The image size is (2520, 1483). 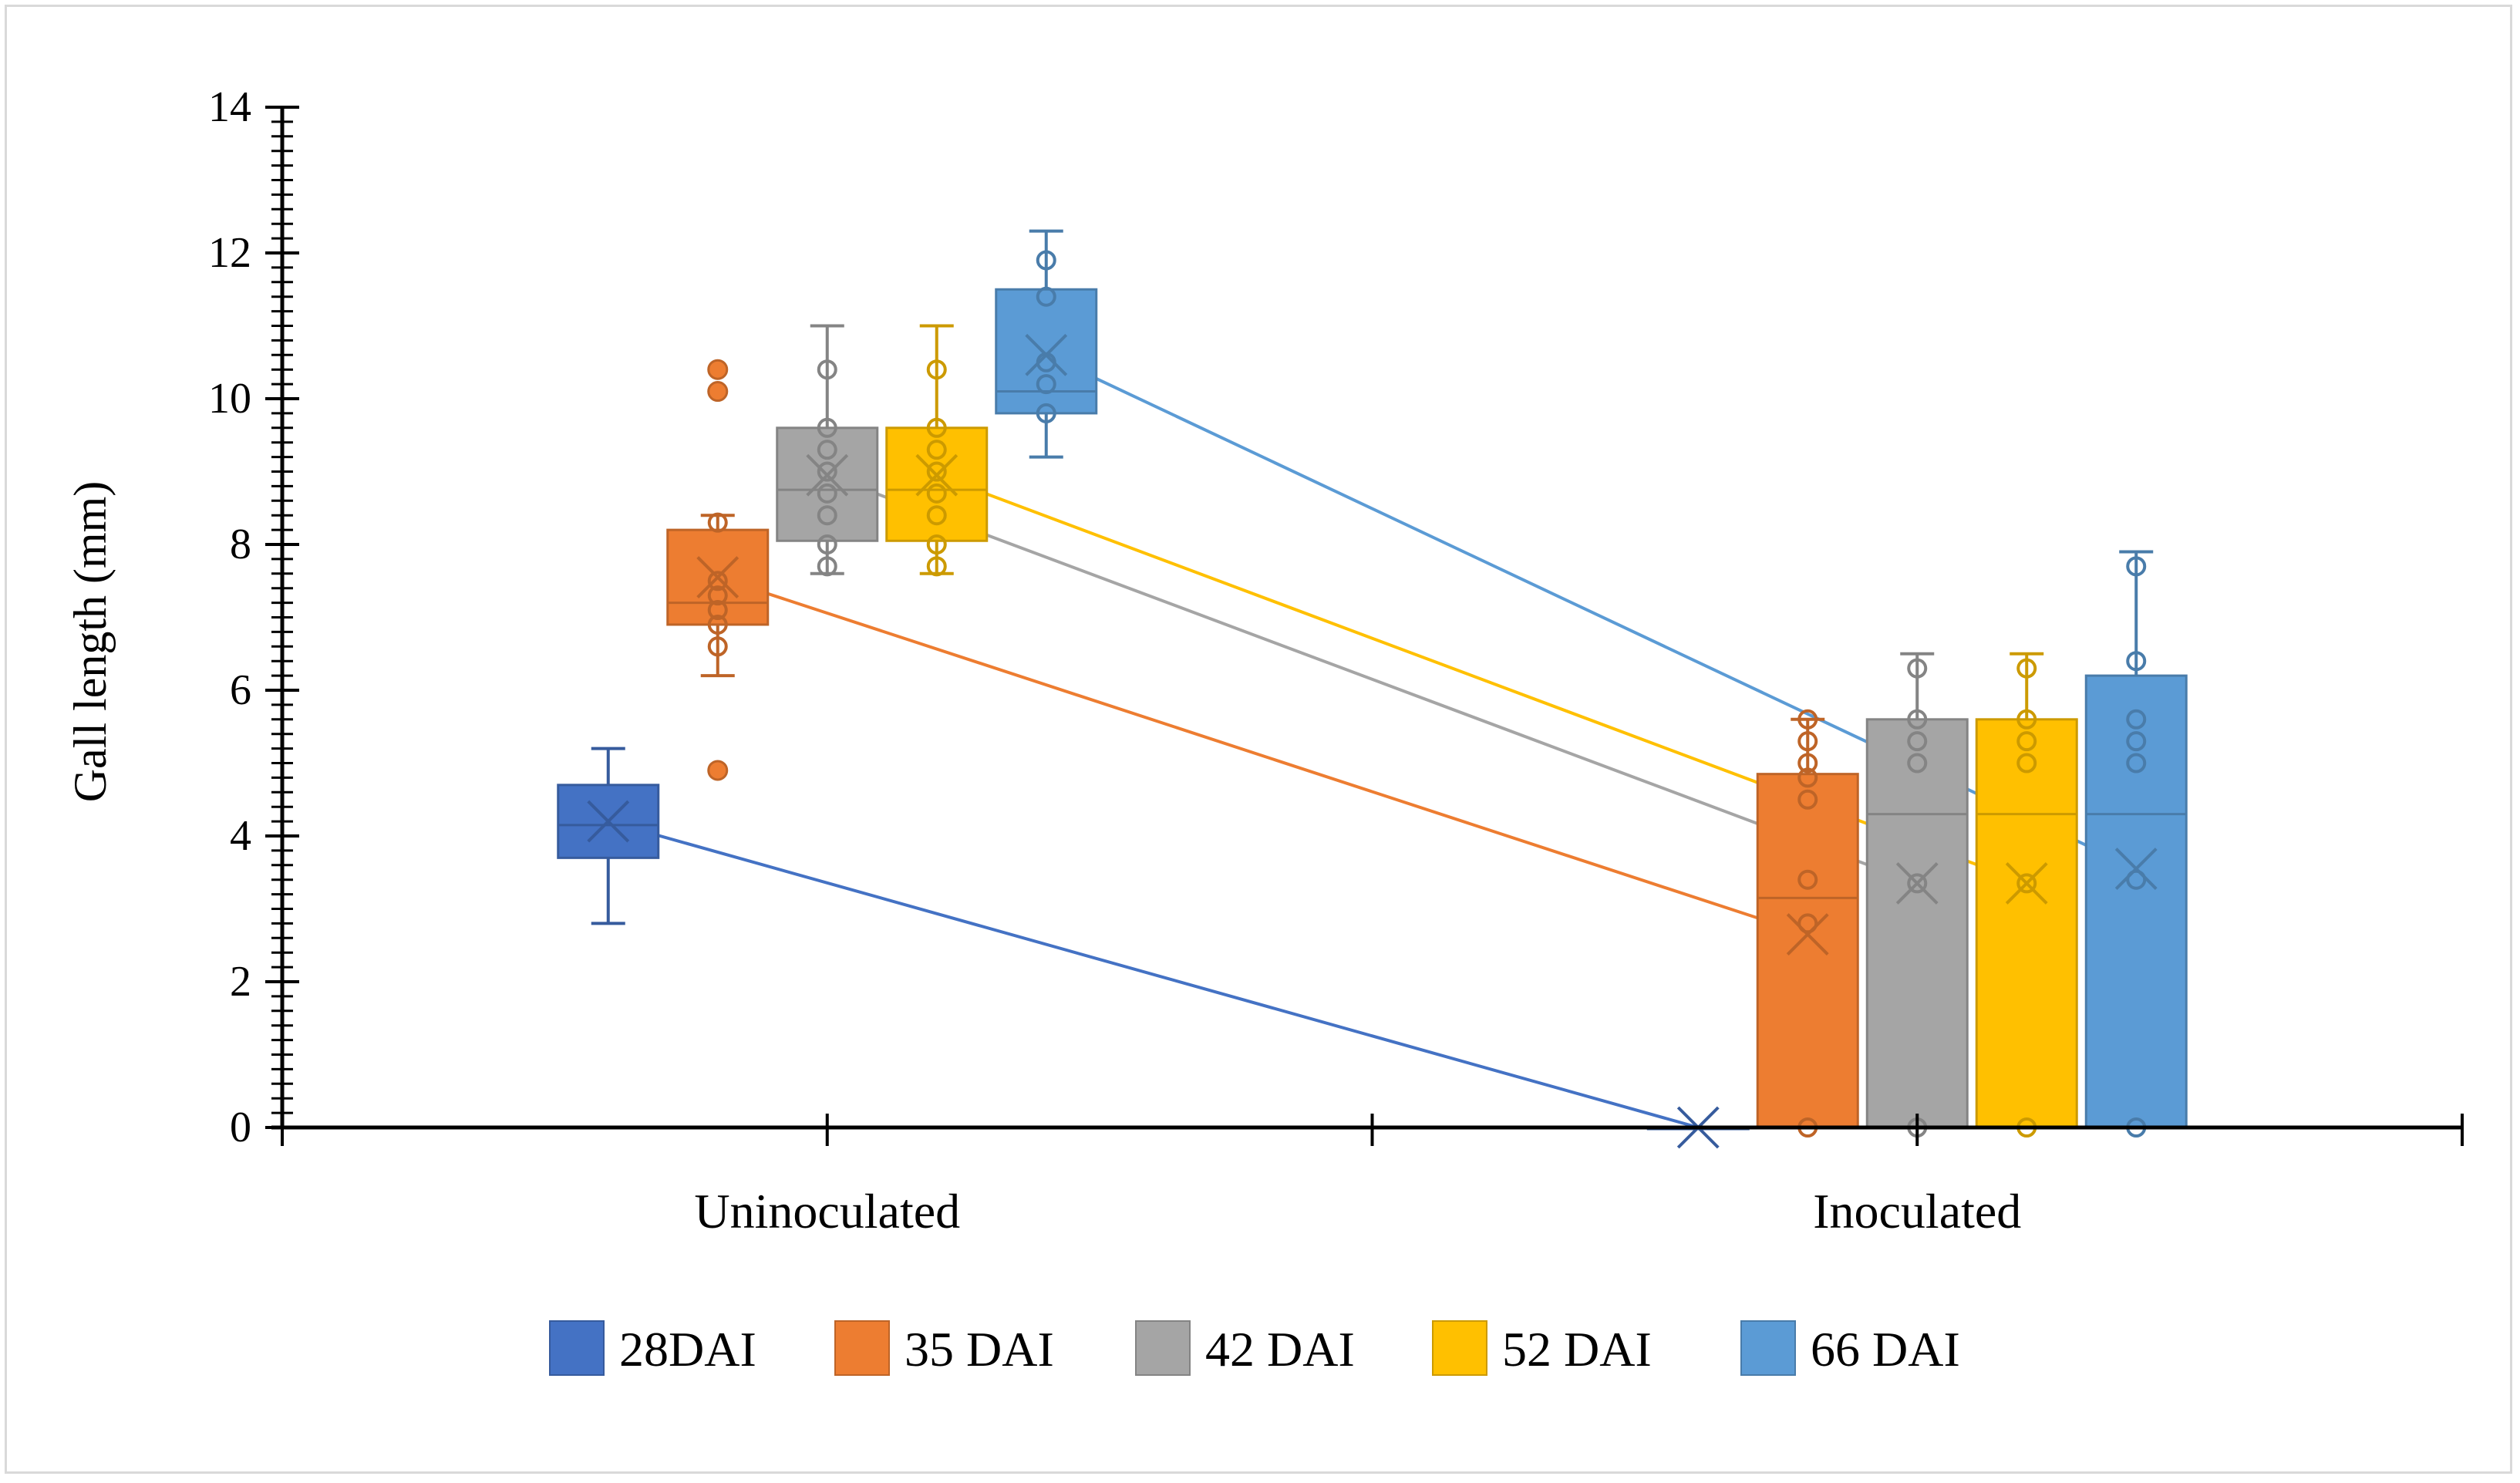 I want to click on legend-label: 28DAI, so click(x=687, y=1349).